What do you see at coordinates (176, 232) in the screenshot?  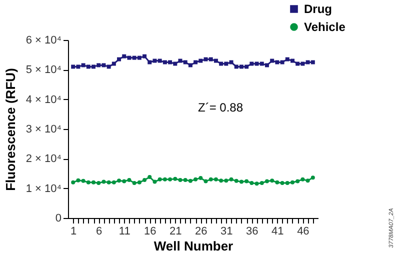 I see `x-tick-label: 21` at bounding box center [176, 232].